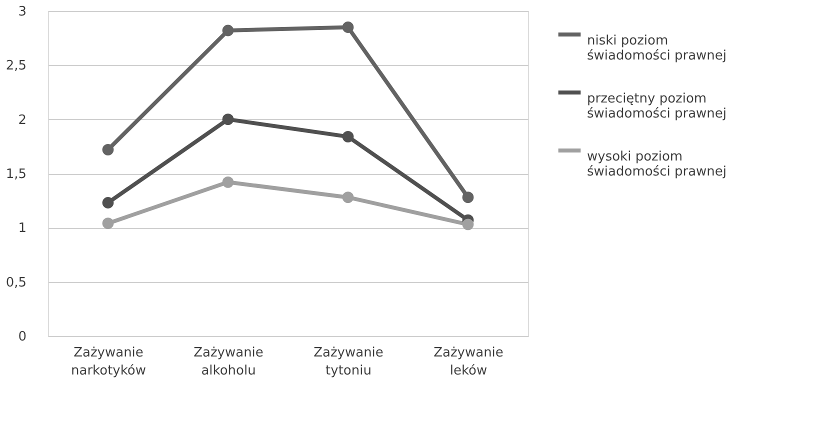  I want to click on x-tick-label: Zażywanie tytoniu, so click(349, 362).